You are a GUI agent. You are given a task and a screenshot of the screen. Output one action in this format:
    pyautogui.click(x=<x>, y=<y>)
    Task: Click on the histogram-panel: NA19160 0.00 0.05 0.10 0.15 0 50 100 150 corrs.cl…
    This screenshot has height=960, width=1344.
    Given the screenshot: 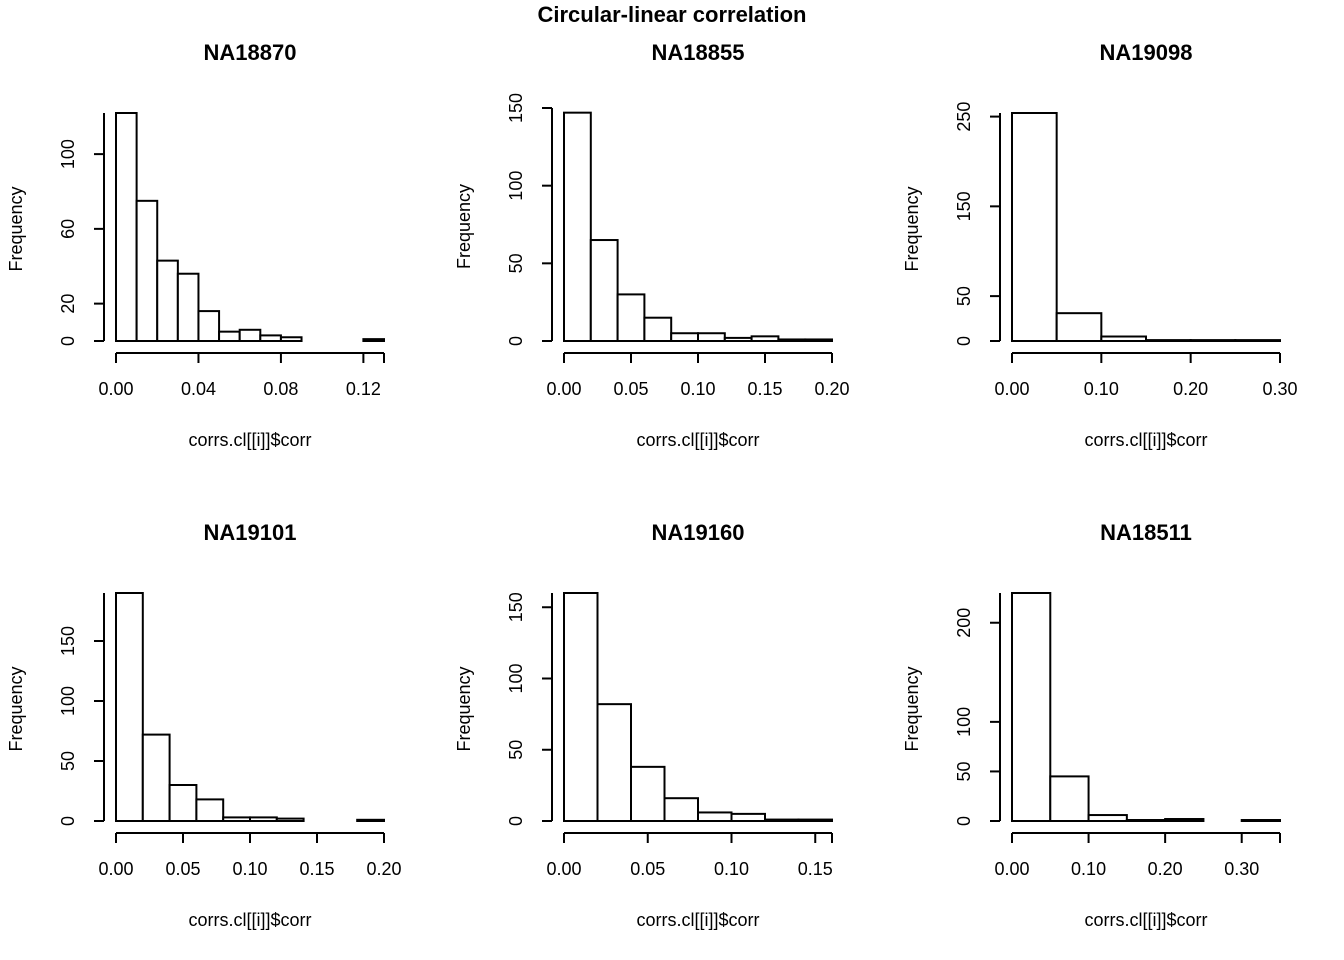 What is the action you would take?
    pyautogui.click(x=643, y=725)
    